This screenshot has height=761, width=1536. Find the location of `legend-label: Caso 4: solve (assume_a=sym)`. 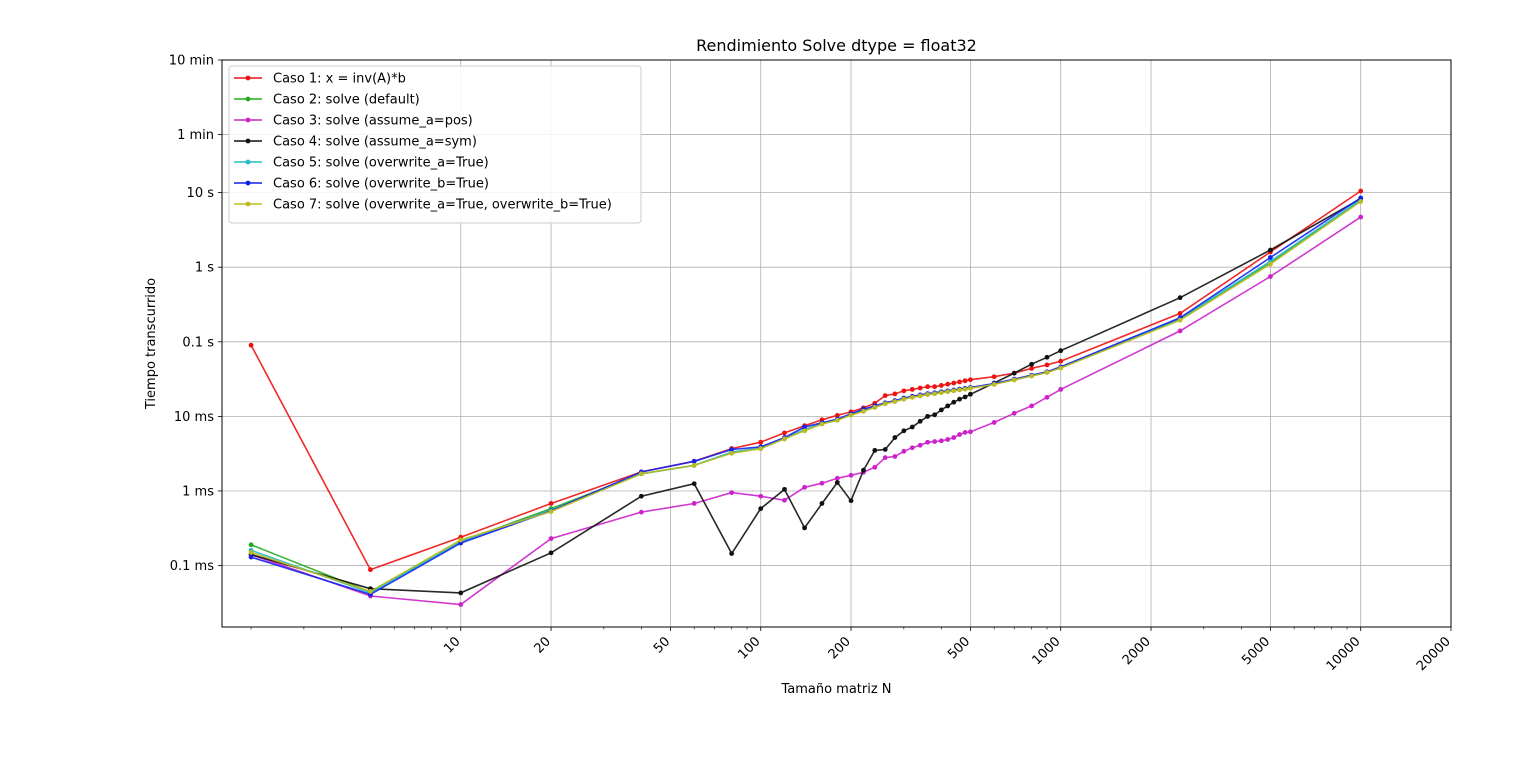

legend-label: Caso 4: solve (assume_a=sym) is located at coordinates (375, 142).